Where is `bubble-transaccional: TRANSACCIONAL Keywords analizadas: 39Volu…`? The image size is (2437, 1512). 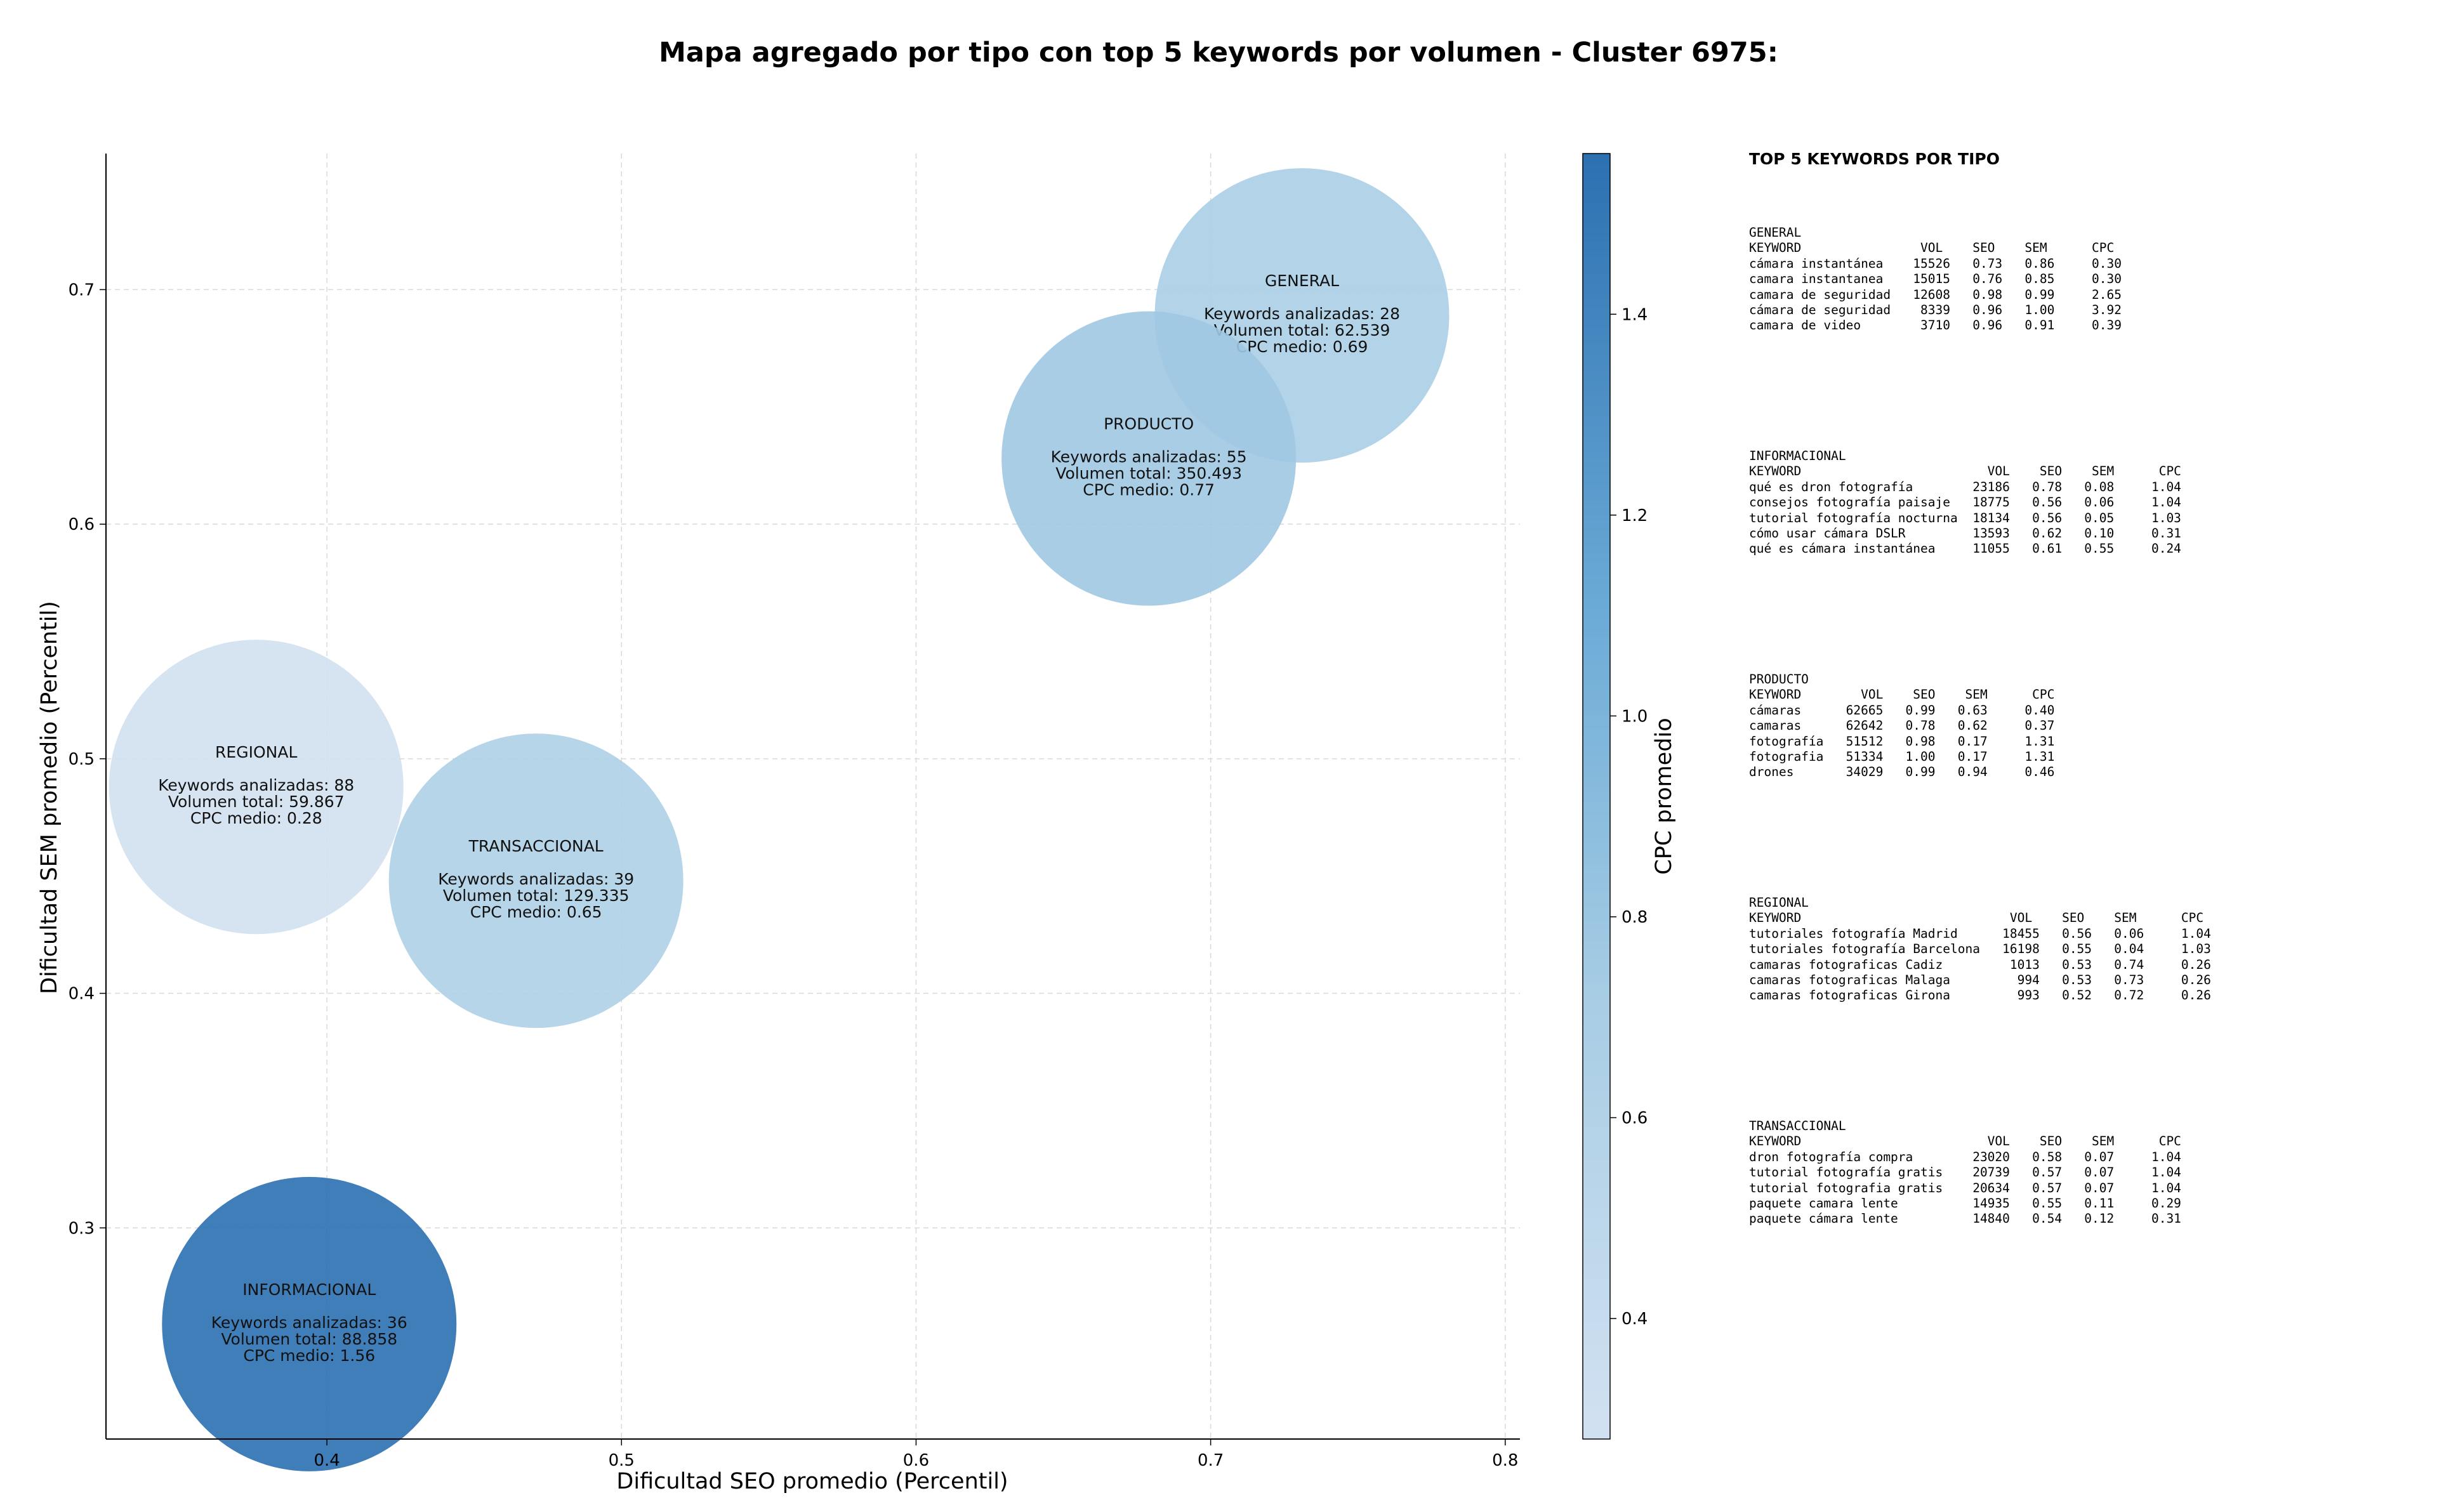
bubble-transaccional: TRANSACCIONAL Keywords analizadas: 39Volu… is located at coordinates (536, 881).